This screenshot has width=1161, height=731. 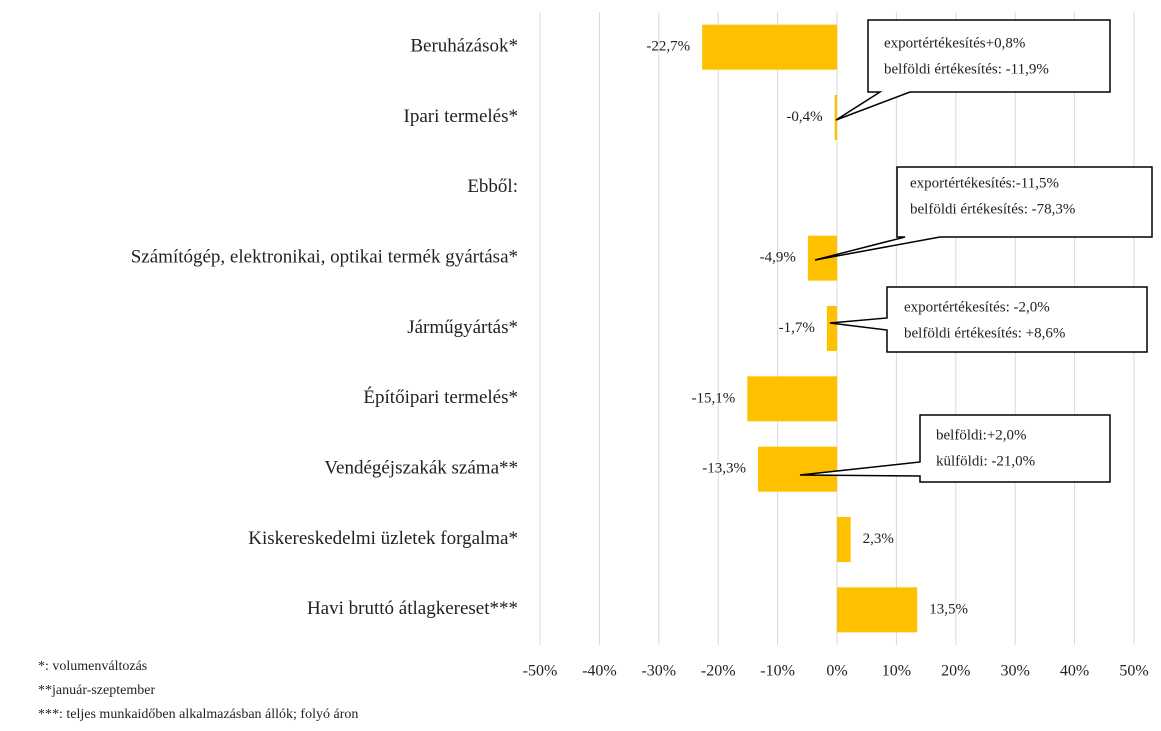 I want to click on category-label: Ebből:, so click(x=492, y=186).